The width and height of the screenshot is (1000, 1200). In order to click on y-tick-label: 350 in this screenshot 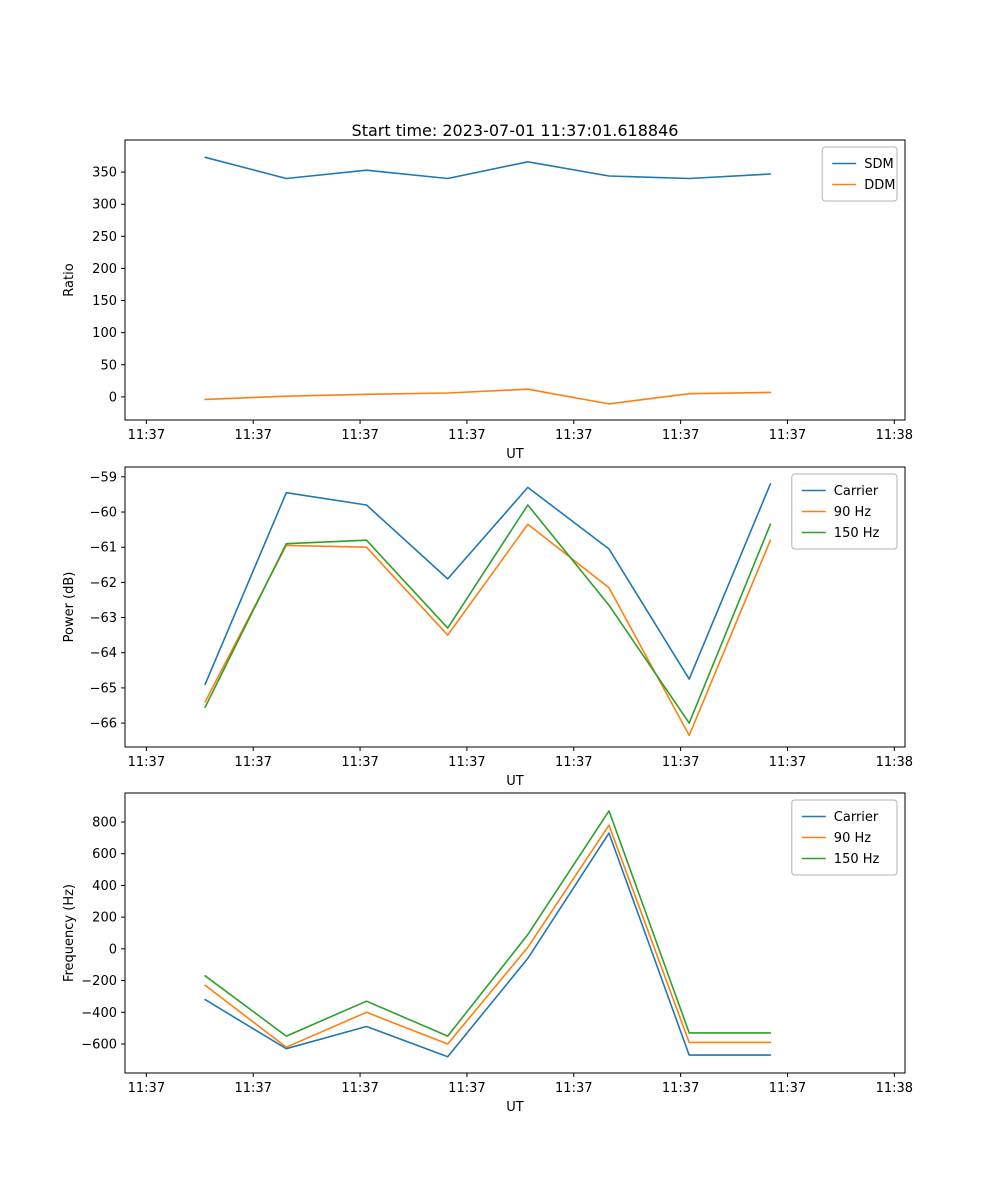, I will do `click(104, 173)`.